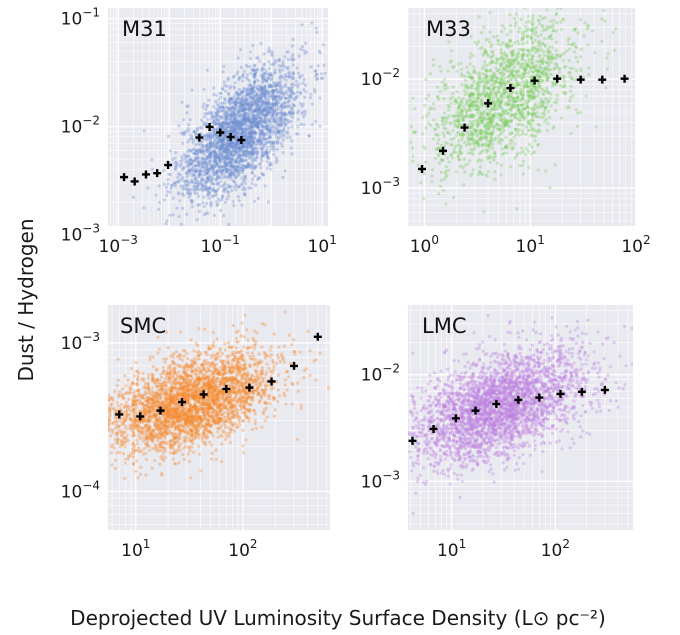  What do you see at coordinates (218, 117) in the screenshot?
I see `grid` at bounding box center [218, 117].